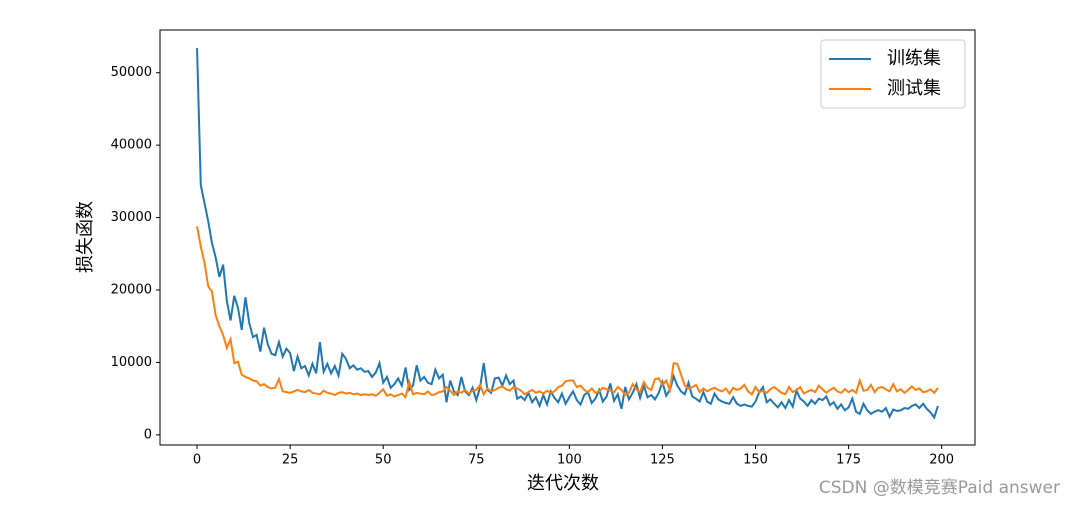 The height and width of the screenshot is (511, 1076). Describe the element at coordinates (131, 290) in the screenshot. I see `y-tick-label: 20000` at that location.